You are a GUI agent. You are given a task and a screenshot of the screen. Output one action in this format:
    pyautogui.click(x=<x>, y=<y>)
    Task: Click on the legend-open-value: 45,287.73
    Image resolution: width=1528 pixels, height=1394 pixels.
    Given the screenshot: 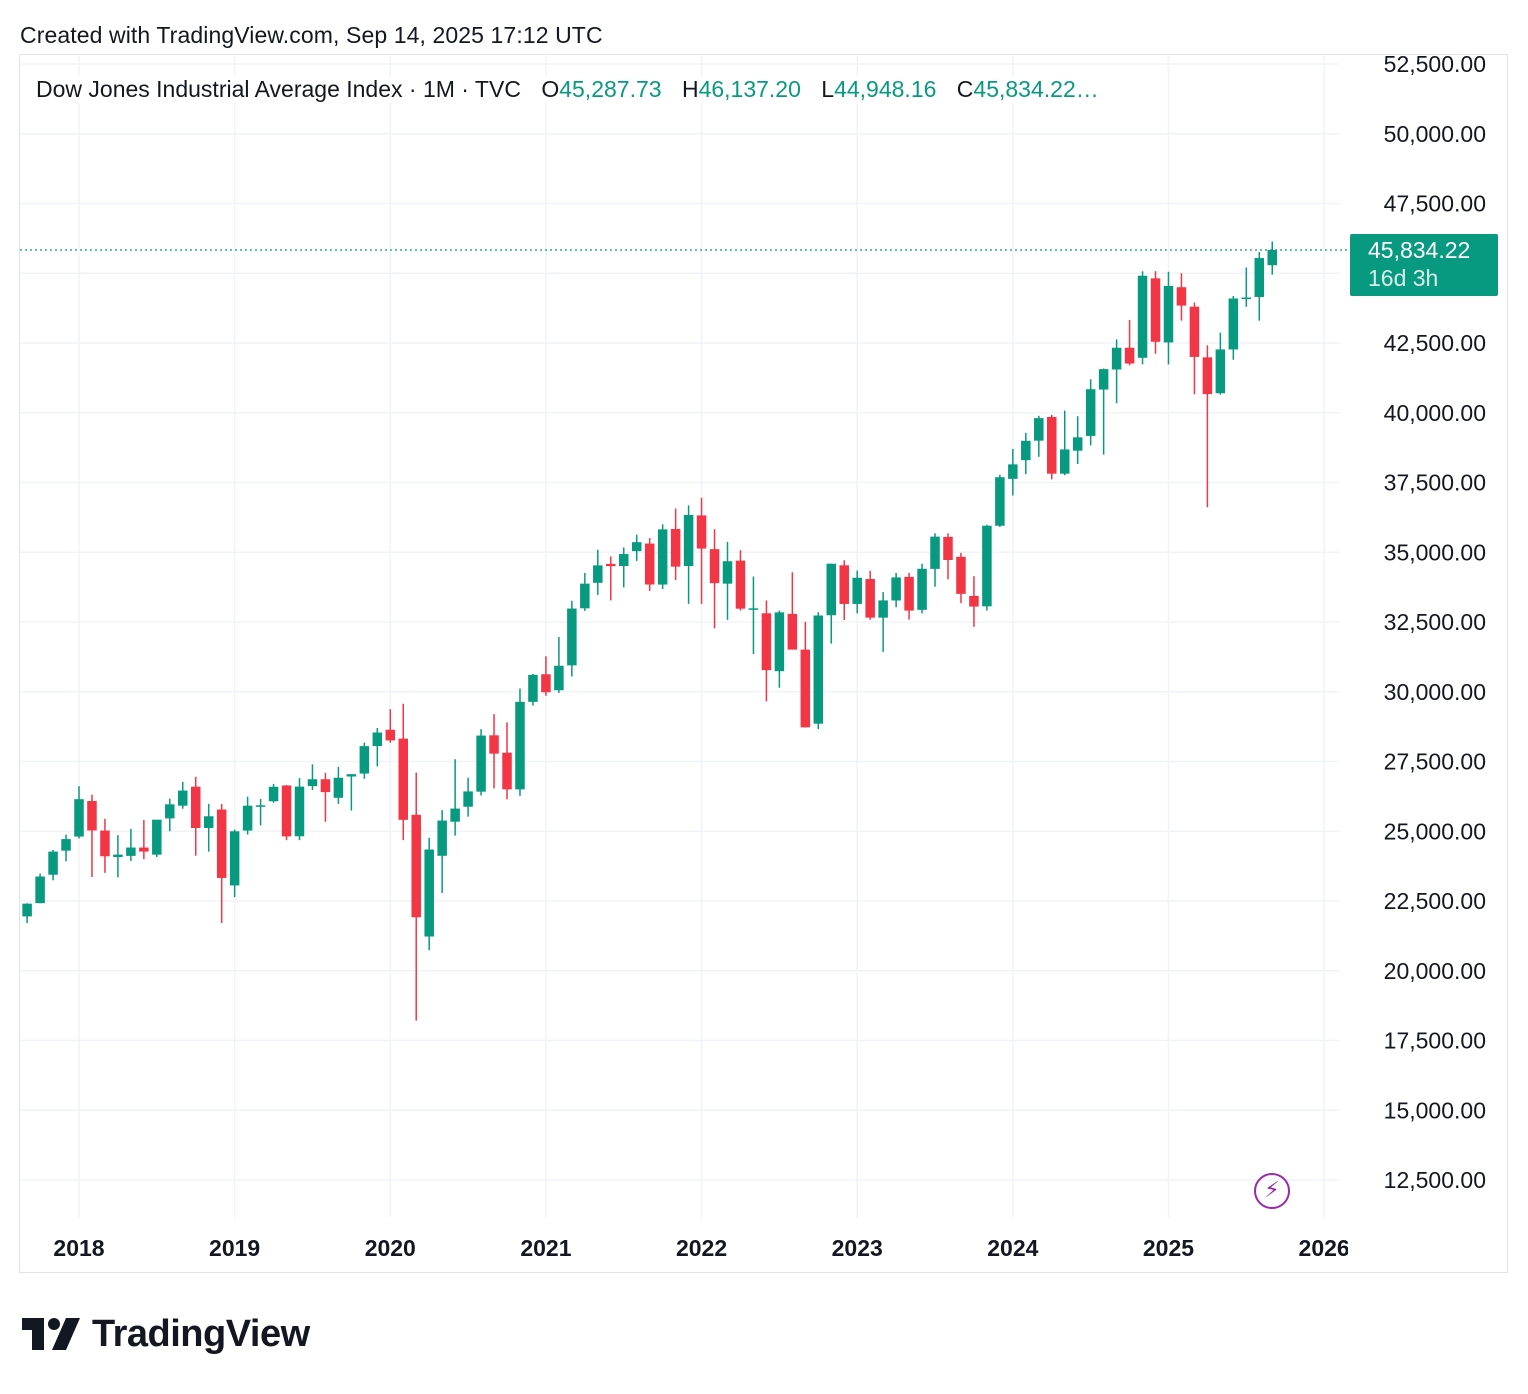 What is the action you would take?
    pyautogui.click(x=610, y=89)
    